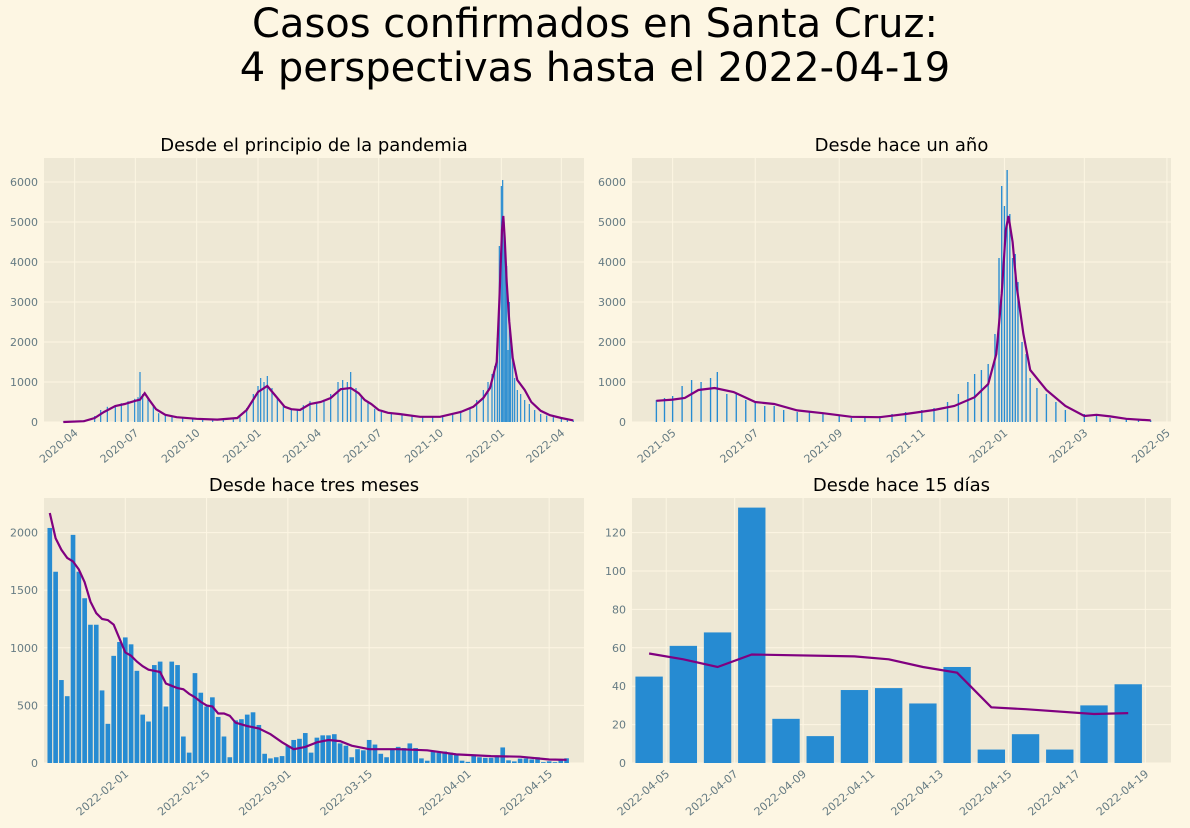 The height and width of the screenshot is (828, 1190). What do you see at coordinates (1151, 446) in the screenshot?
I see `x-tick-label: 2022-05` at bounding box center [1151, 446].